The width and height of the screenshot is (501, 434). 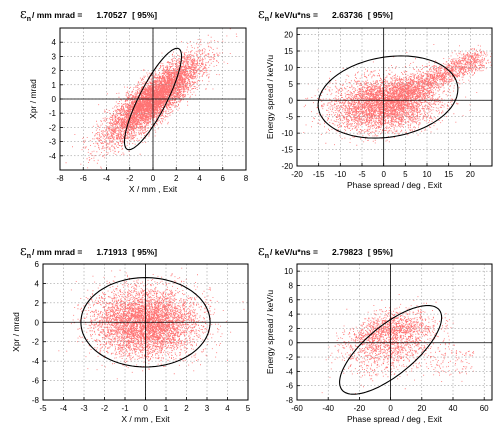 I want to click on y-tick-label: -1, so click(x=53, y=113).